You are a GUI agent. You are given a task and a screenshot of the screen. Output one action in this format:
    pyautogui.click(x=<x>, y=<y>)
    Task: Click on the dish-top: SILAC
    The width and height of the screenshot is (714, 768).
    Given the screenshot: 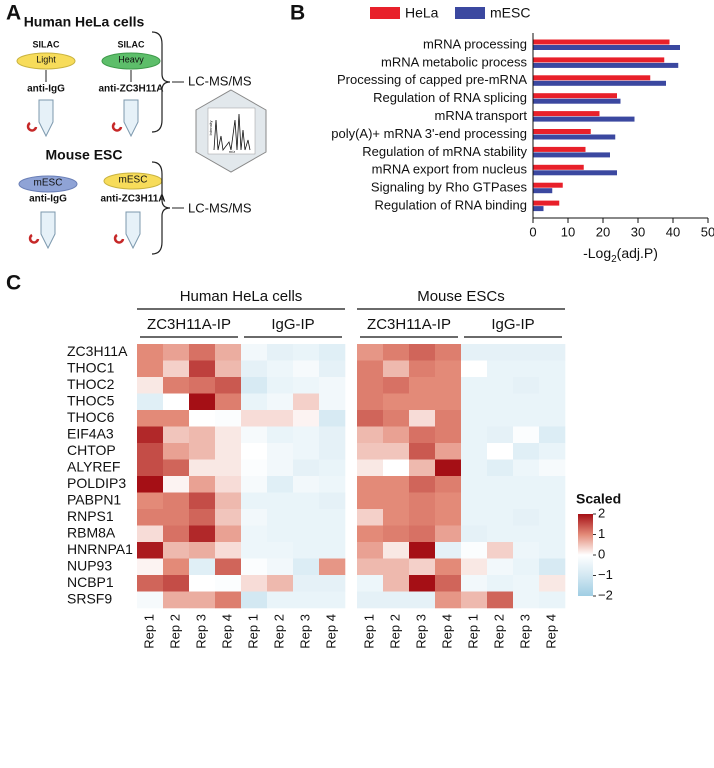 What is the action you would take?
    pyautogui.click(x=47, y=44)
    